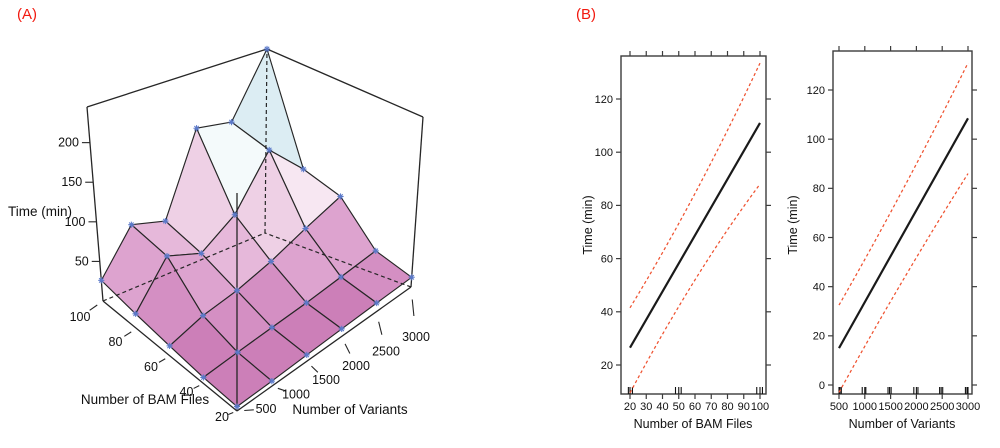 This screenshot has width=1000, height=448. What do you see at coordinates (266, 141) in the screenshot?
I see `hidden-edge-back-vertical` at bounding box center [266, 141].